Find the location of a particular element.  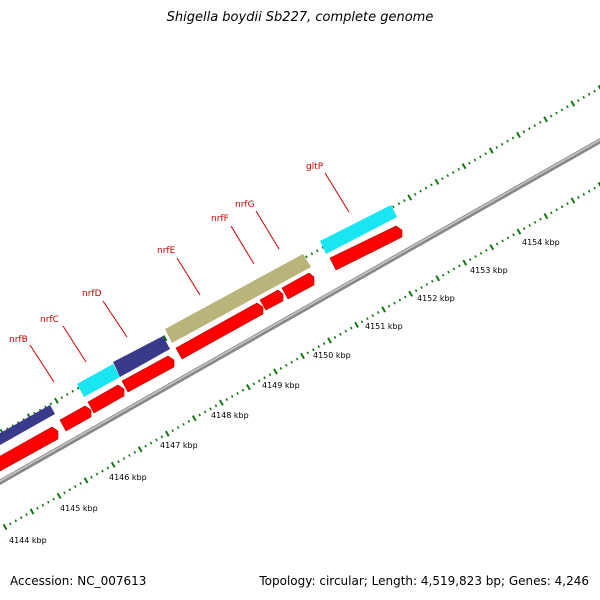

leader-line-nrfG is located at coordinates (267, 230).